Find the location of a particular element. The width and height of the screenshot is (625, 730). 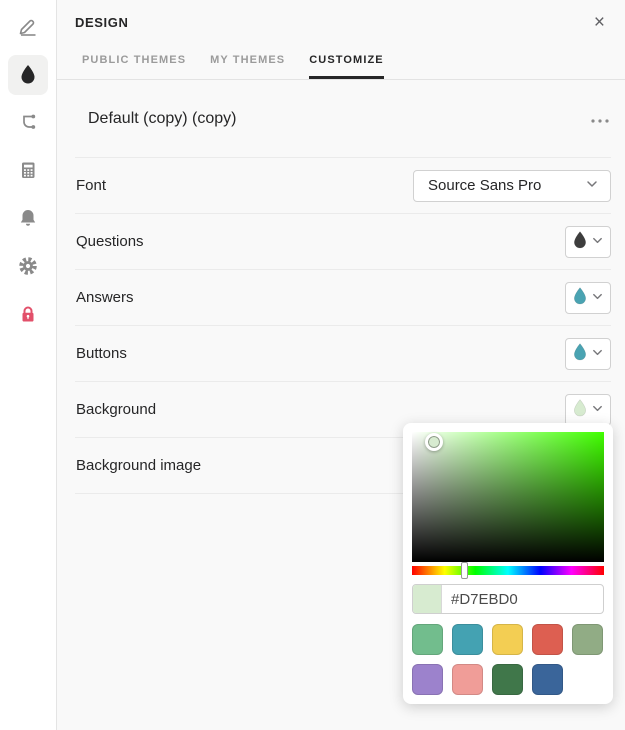

toolbar-sidebar is located at coordinates (28, 365).